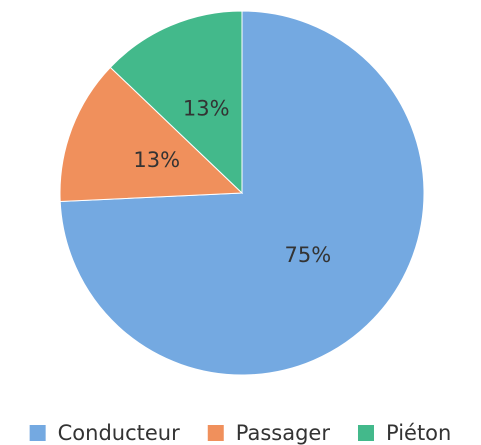 Image resolution: width=481 pixels, height=445 pixels. What do you see at coordinates (283, 433) in the screenshot?
I see `legend-label: Passager` at bounding box center [283, 433].